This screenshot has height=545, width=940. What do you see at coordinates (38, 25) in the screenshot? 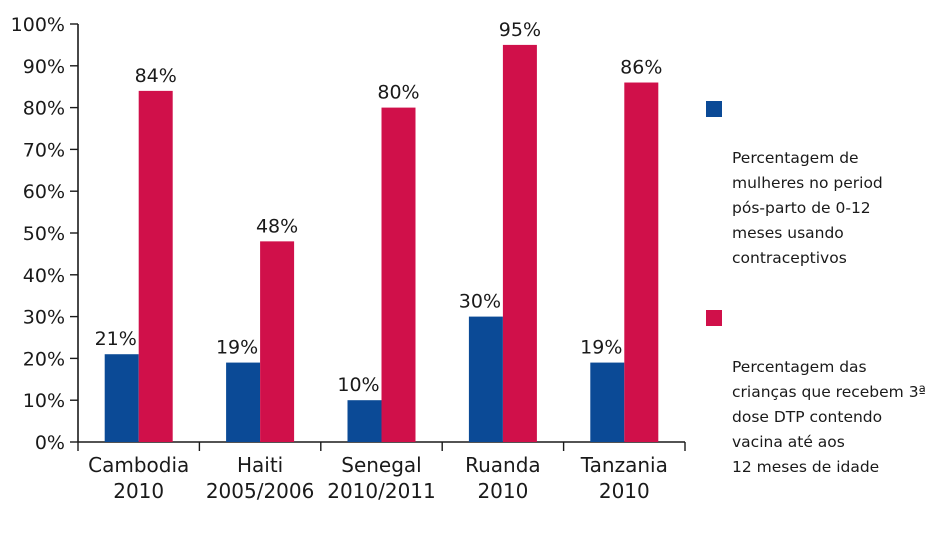
I see `y-tick-label: 100%` at bounding box center [38, 25].